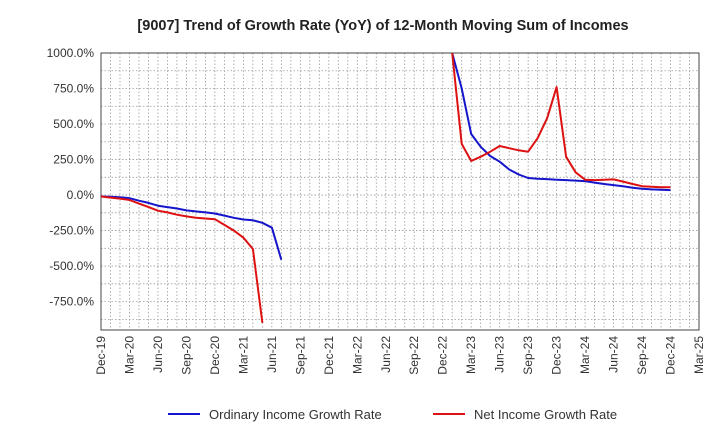 The image size is (720, 440). What do you see at coordinates (186, 355) in the screenshot?
I see `x-tick-label: Sep-20` at bounding box center [186, 355].